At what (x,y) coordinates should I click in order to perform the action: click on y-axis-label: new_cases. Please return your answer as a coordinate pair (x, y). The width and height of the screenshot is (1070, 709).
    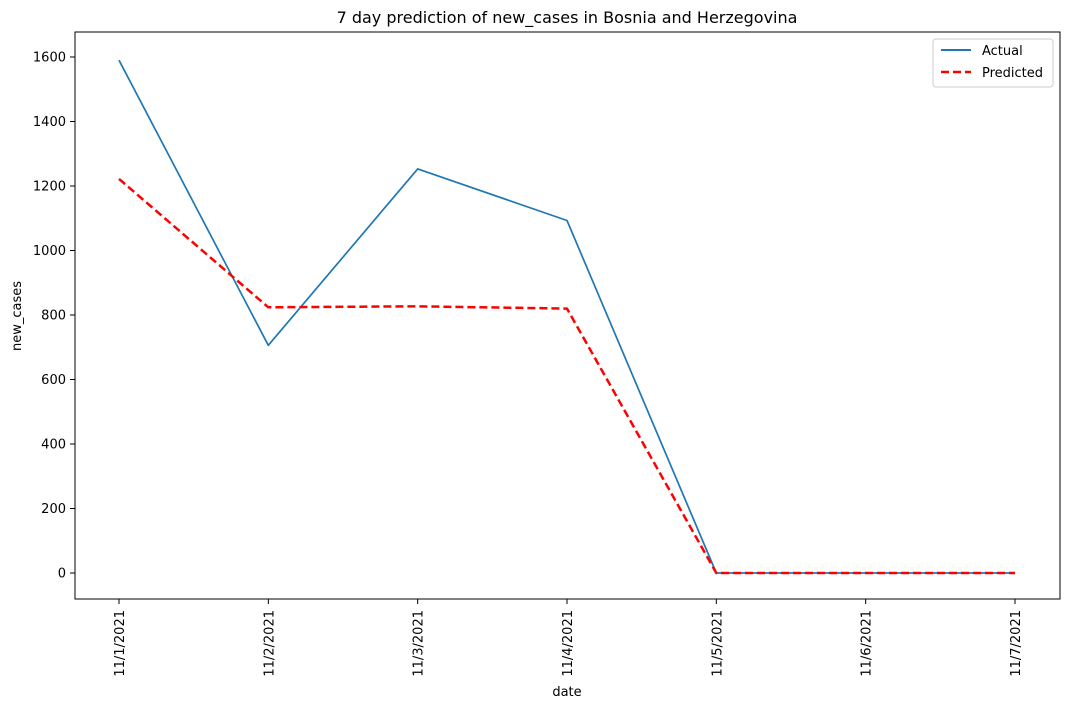
    Looking at the image, I should click on (17, 316).